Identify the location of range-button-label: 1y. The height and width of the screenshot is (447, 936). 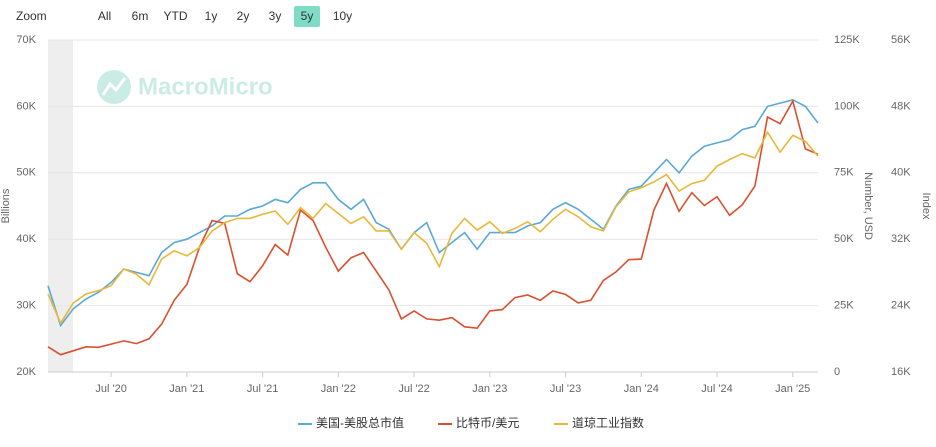
(211, 16).